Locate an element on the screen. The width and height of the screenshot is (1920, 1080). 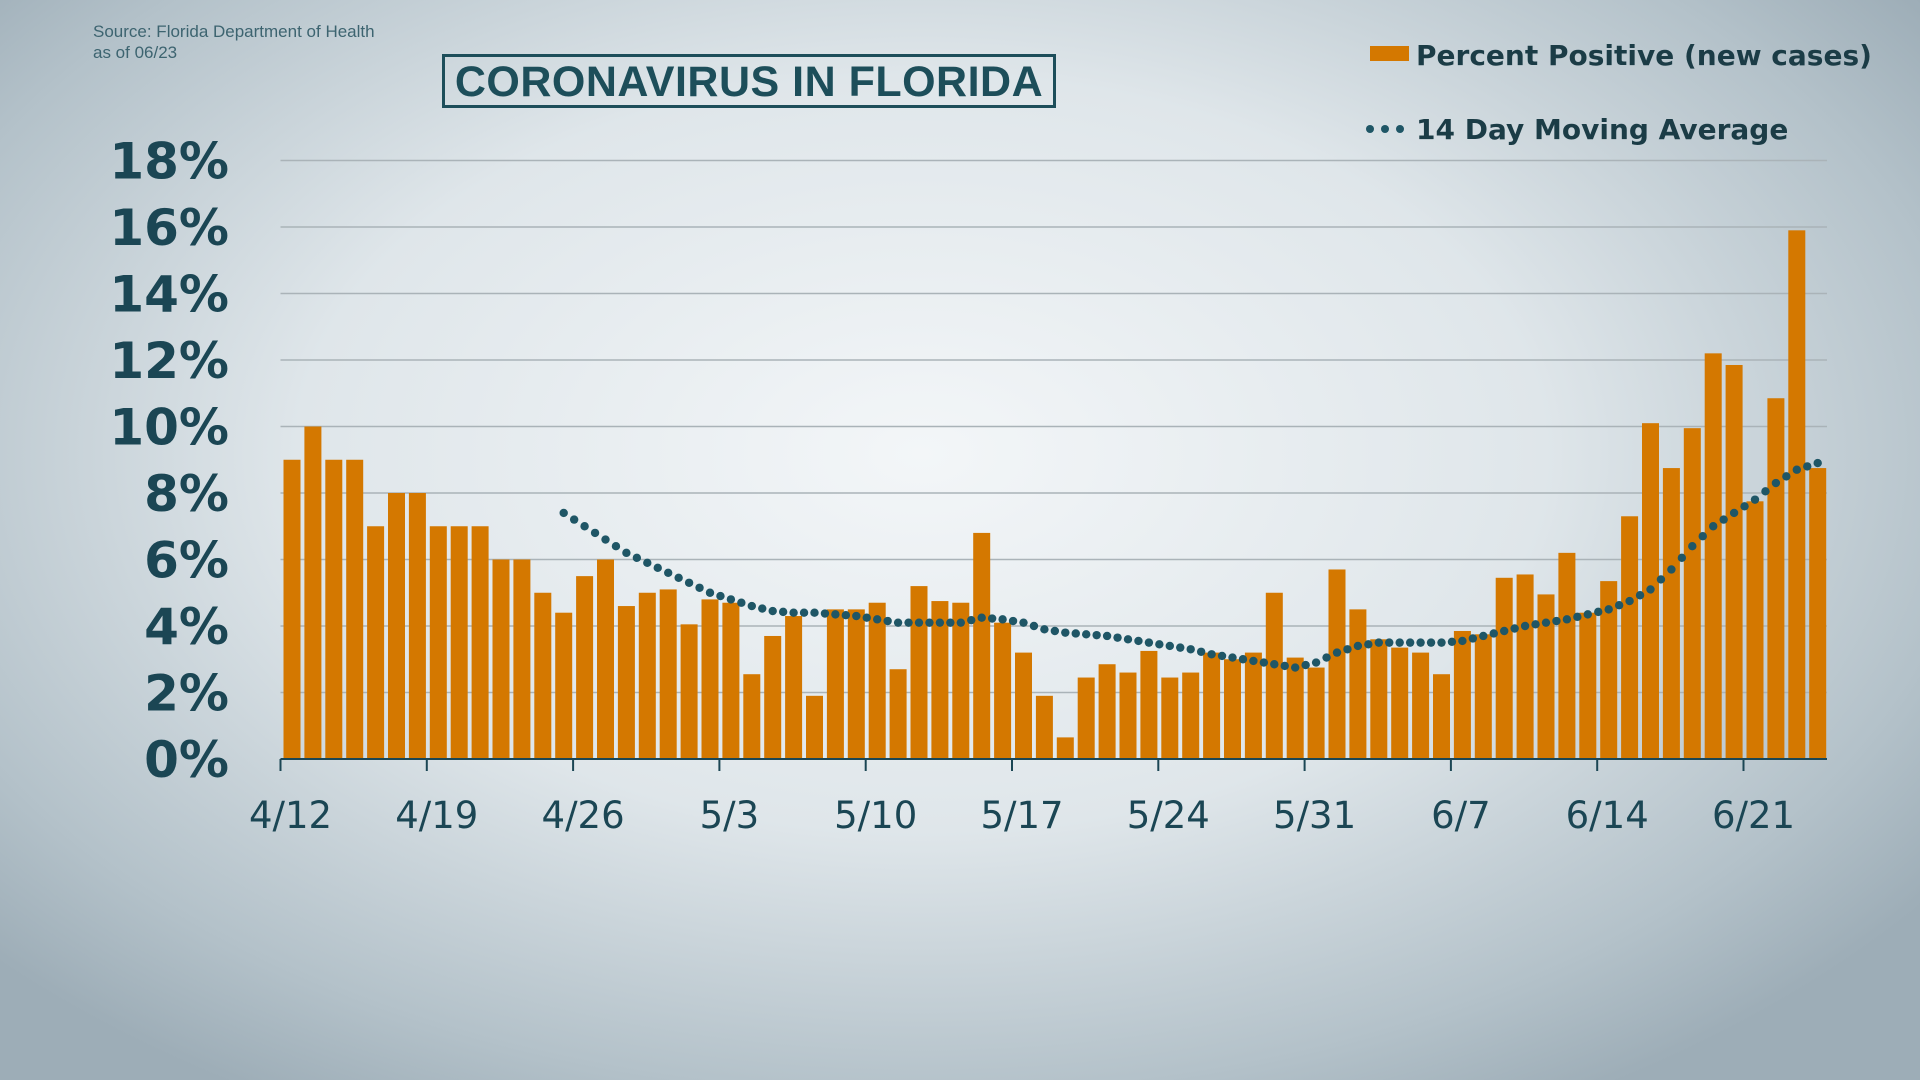
y-tick-label: 6% is located at coordinates (186, 561).